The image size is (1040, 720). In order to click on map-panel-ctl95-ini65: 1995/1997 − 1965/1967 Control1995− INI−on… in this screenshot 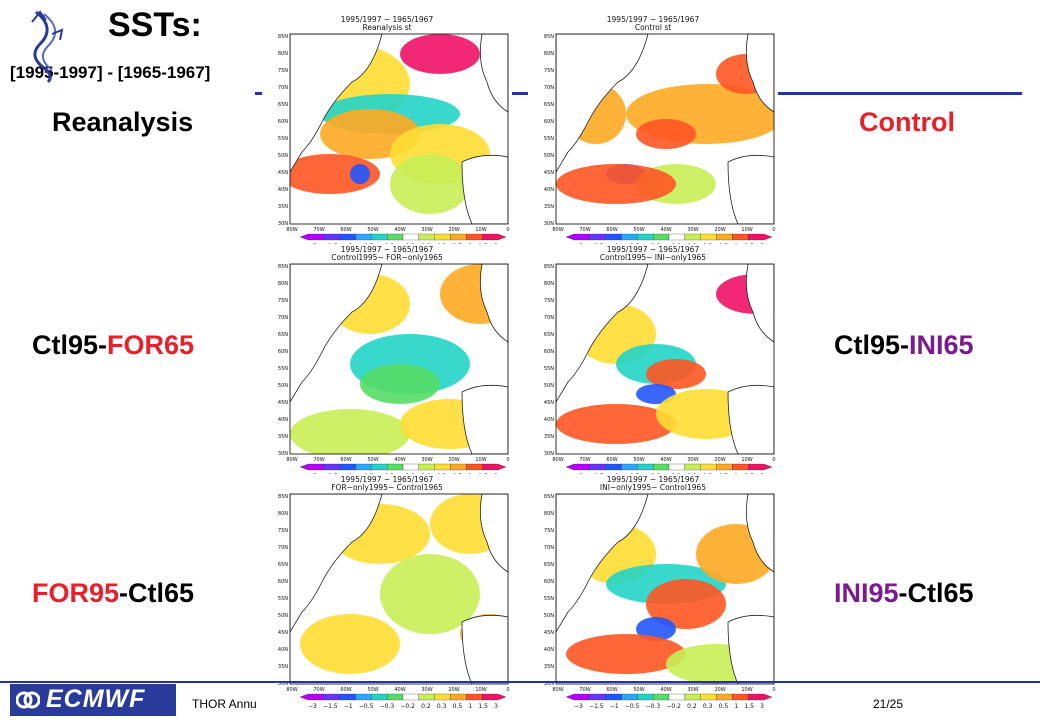, I will do `click(653, 362)`.